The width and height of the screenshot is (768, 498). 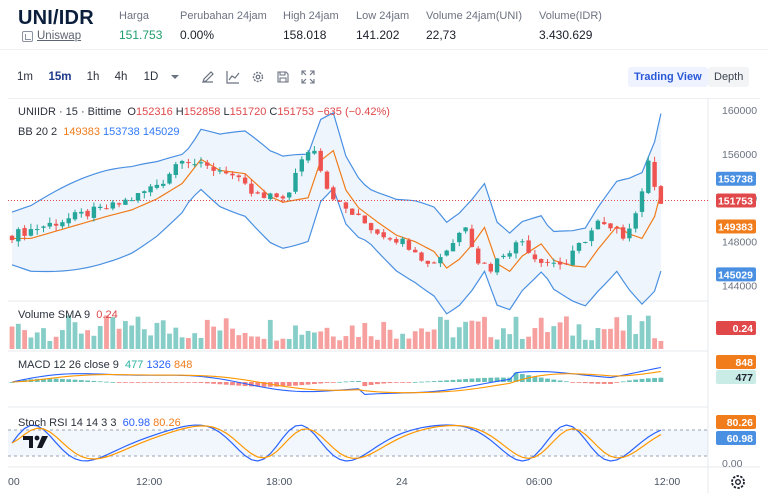 What do you see at coordinates (736, 178) in the screenshot?
I see `bb-upper-badge-bg` at bounding box center [736, 178].